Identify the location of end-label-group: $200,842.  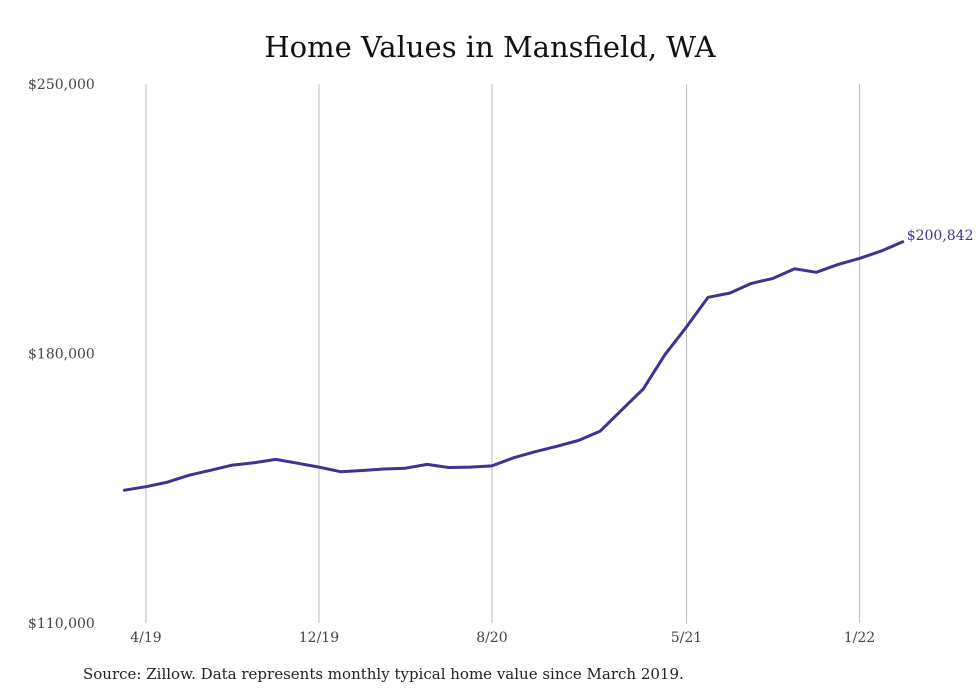
(940, 236).